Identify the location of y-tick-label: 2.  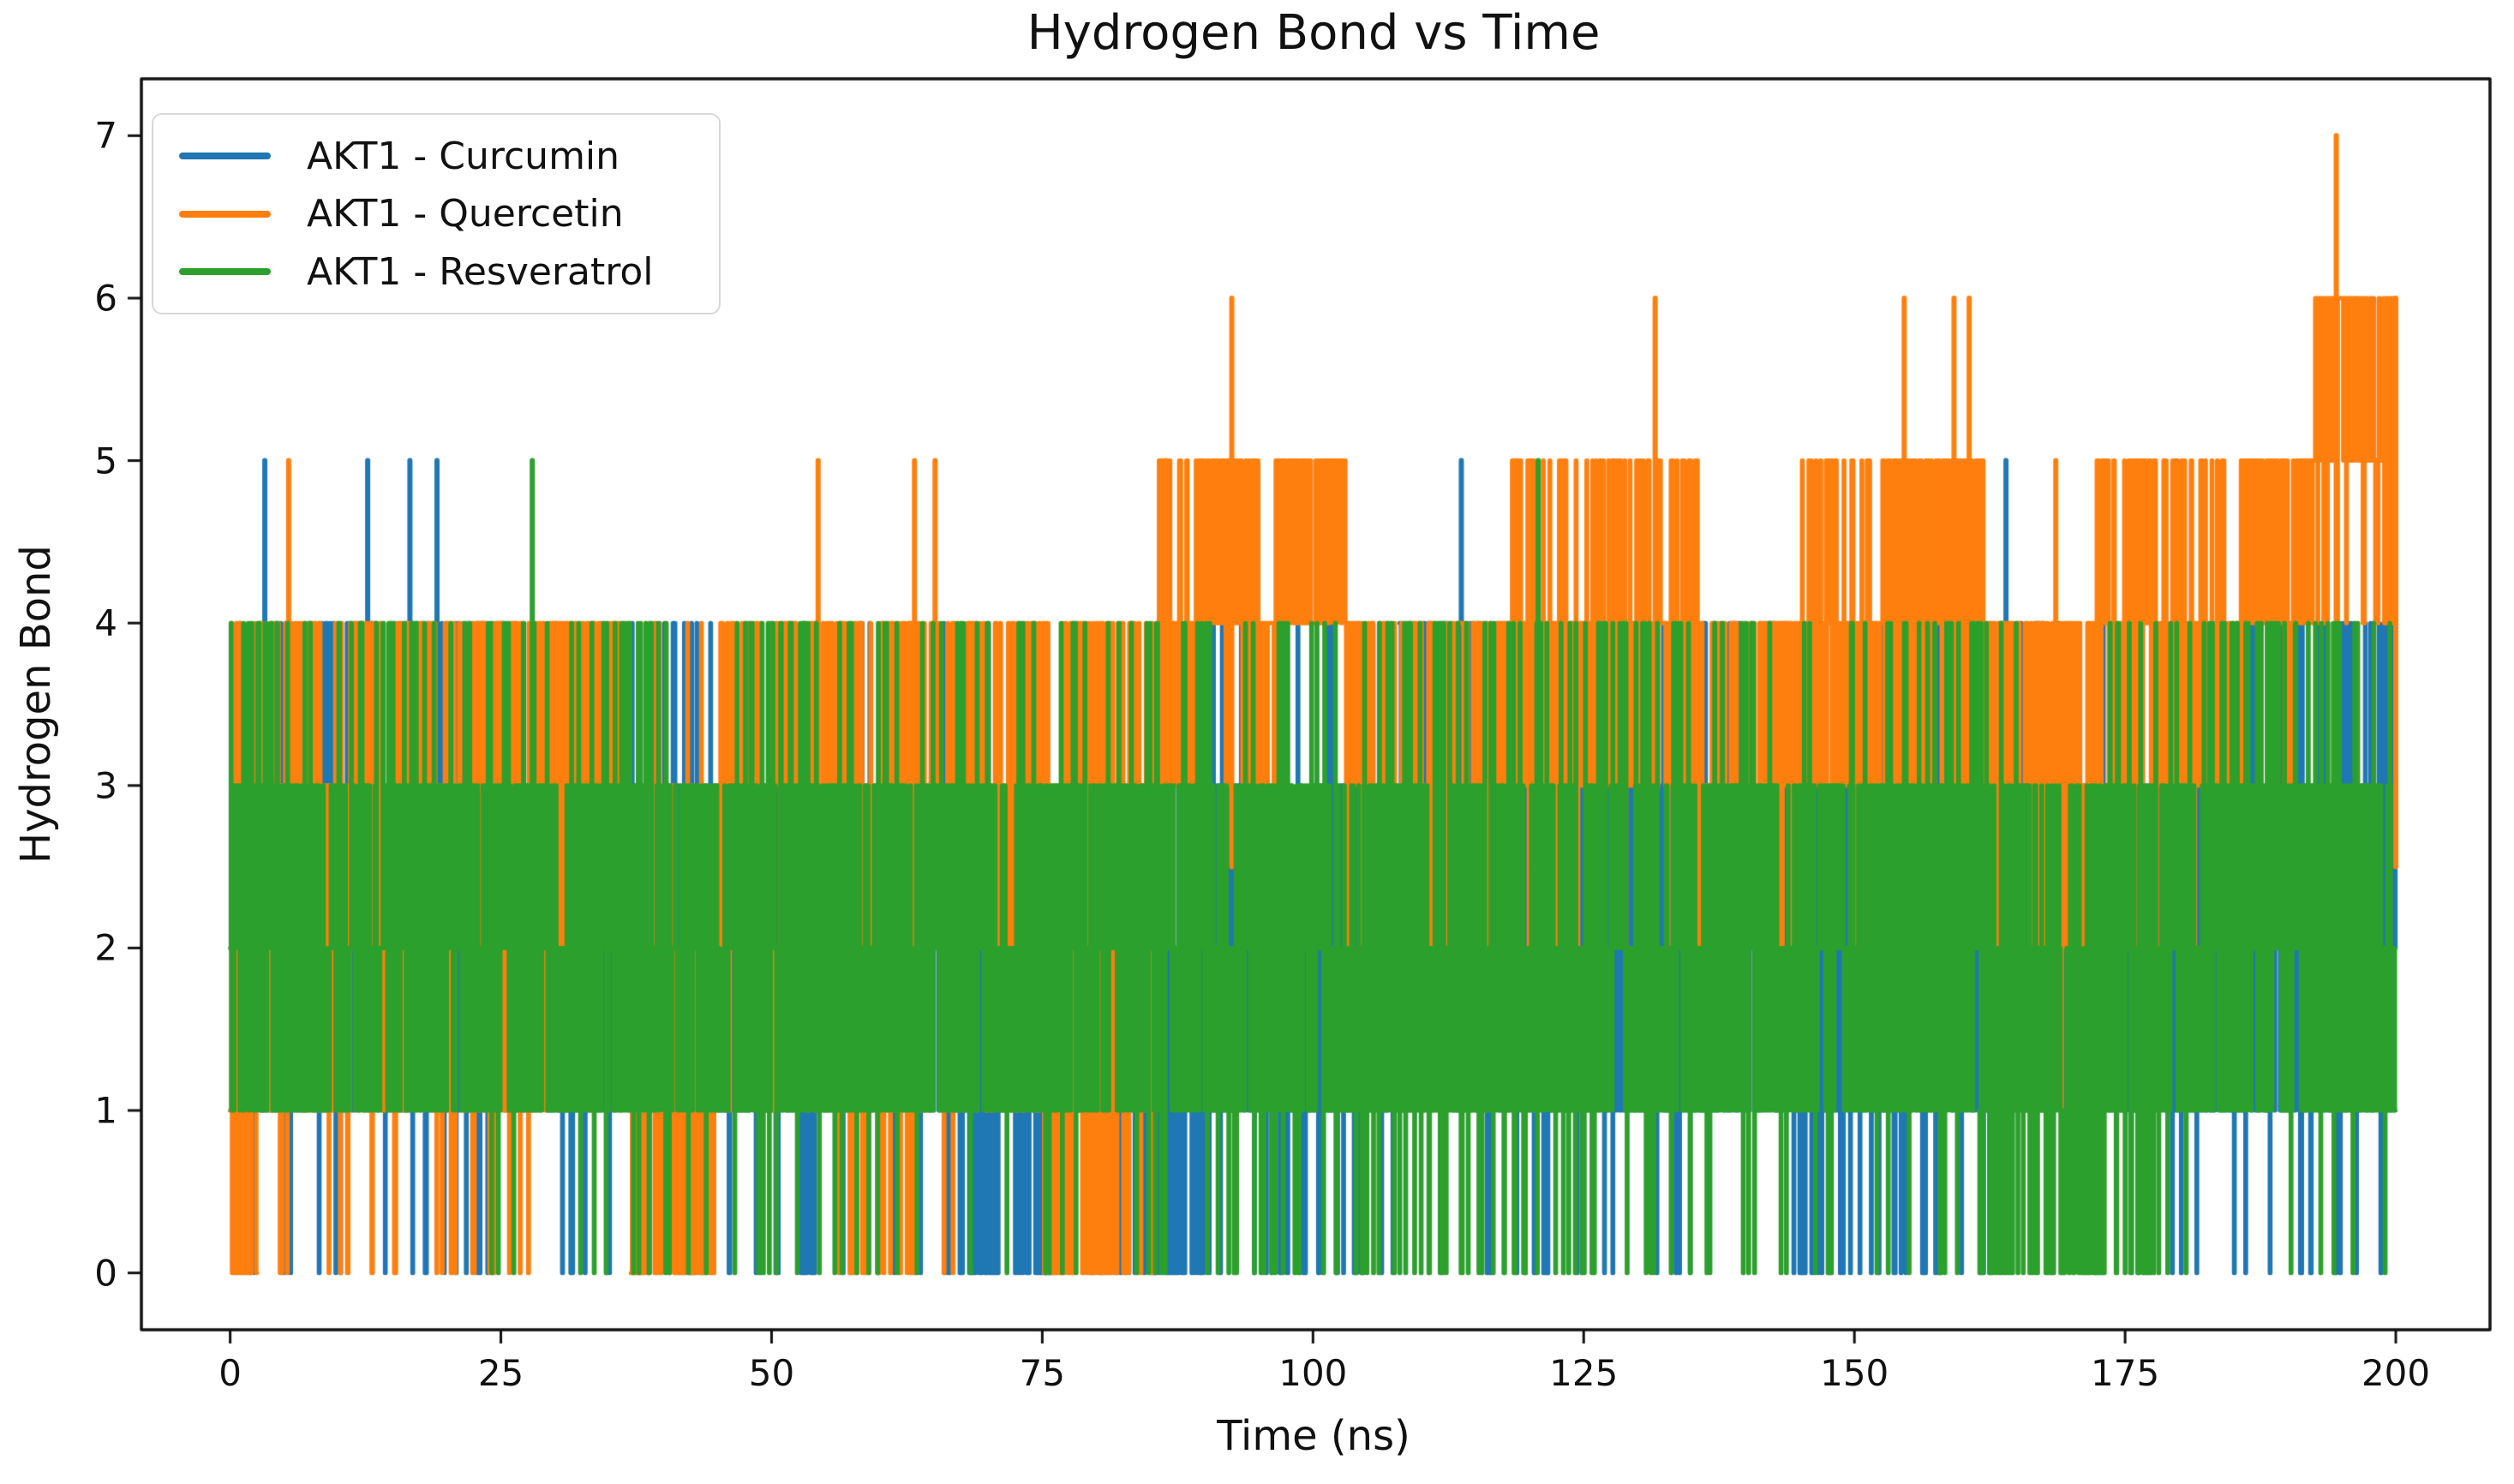
(105, 948).